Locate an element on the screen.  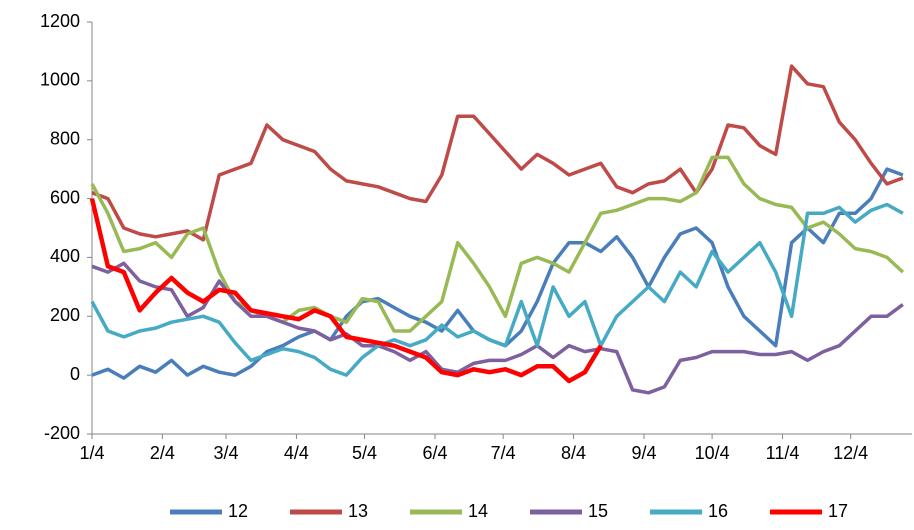
y-tick-label: 0 is located at coordinates (75, 374).